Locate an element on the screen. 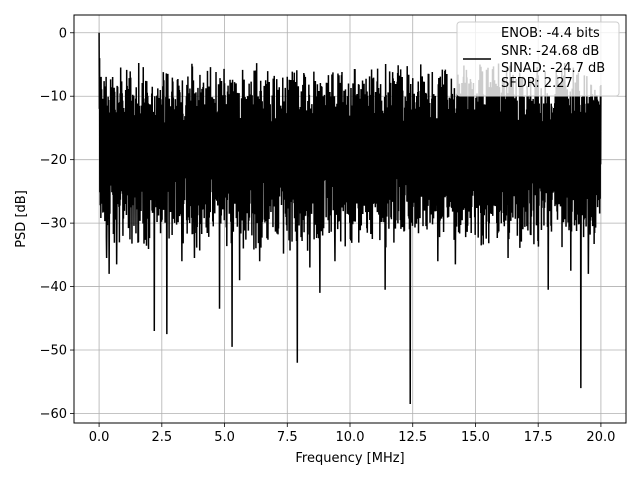  legend-sinad: SINAD: -24.7 dB is located at coordinates (553, 68).